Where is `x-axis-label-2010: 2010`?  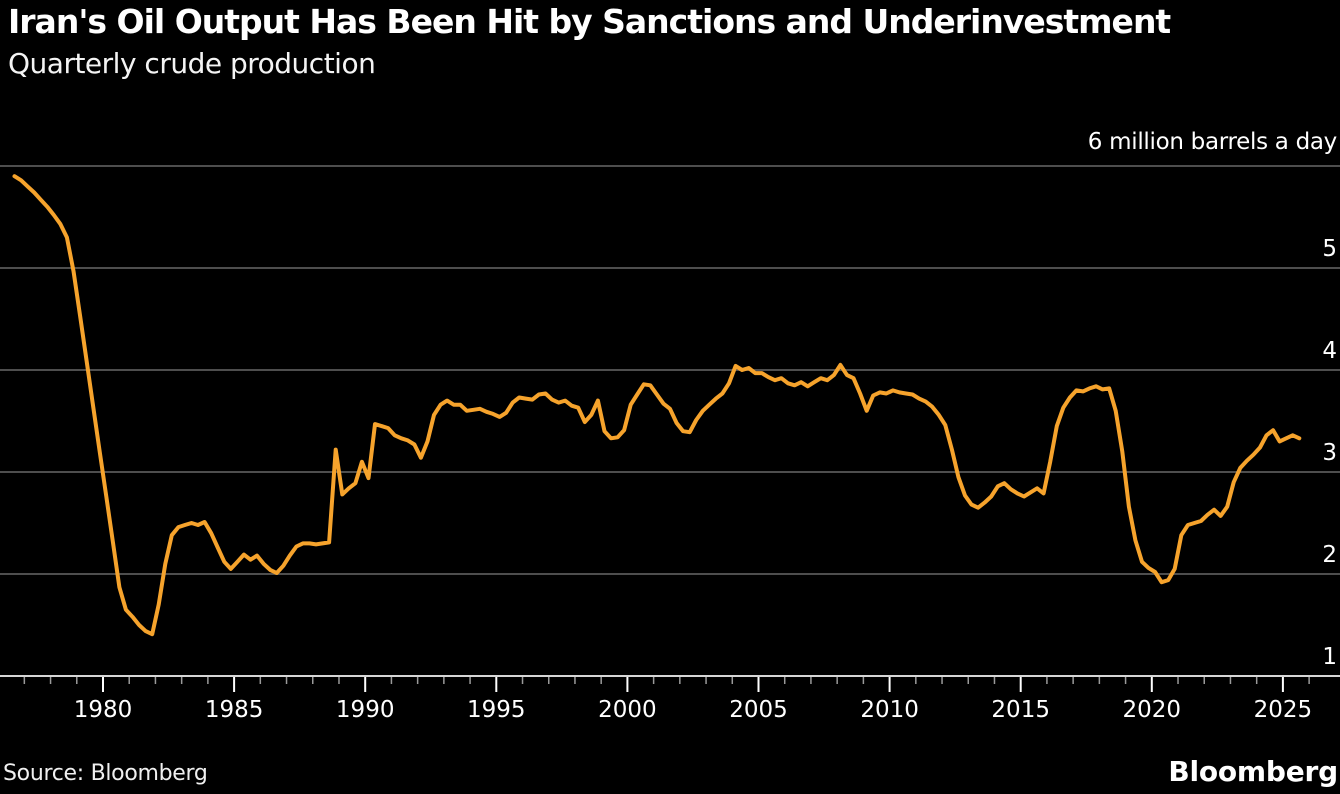 x-axis-label-2010: 2010 is located at coordinates (889, 710).